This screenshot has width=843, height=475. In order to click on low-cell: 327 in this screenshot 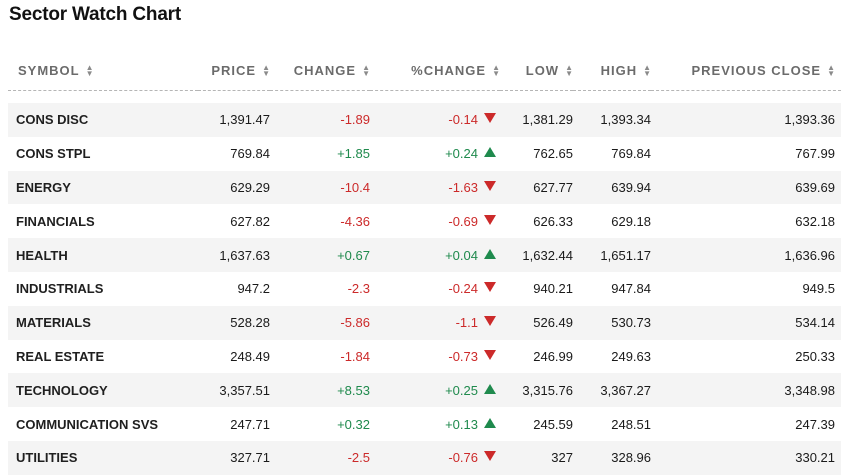, I will do `click(536, 457)`.